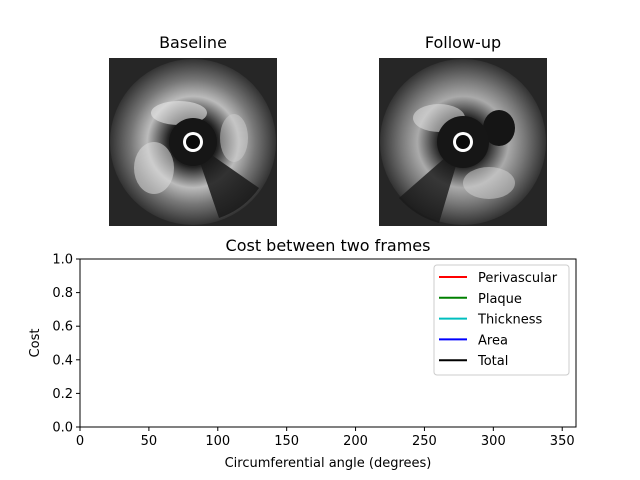 The width and height of the screenshot is (640, 480). Describe the element at coordinates (493, 441) in the screenshot. I see `x-tick-label: 300` at that location.